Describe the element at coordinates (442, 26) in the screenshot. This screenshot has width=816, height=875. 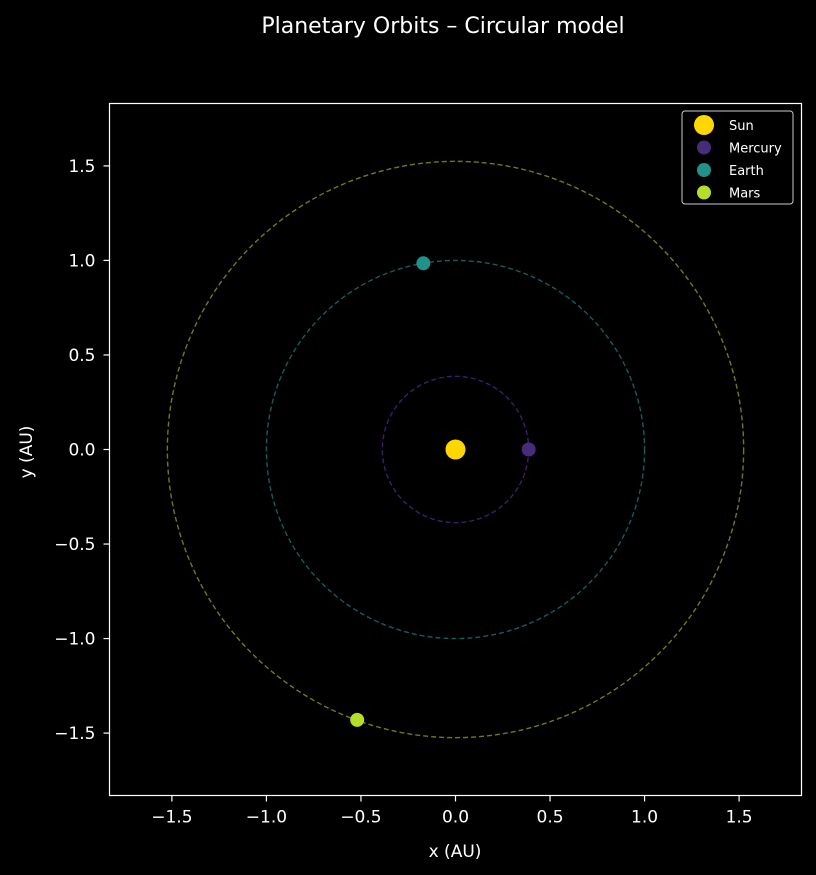
I see `chart-title: Planetary Orbits – Circular model` at that location.